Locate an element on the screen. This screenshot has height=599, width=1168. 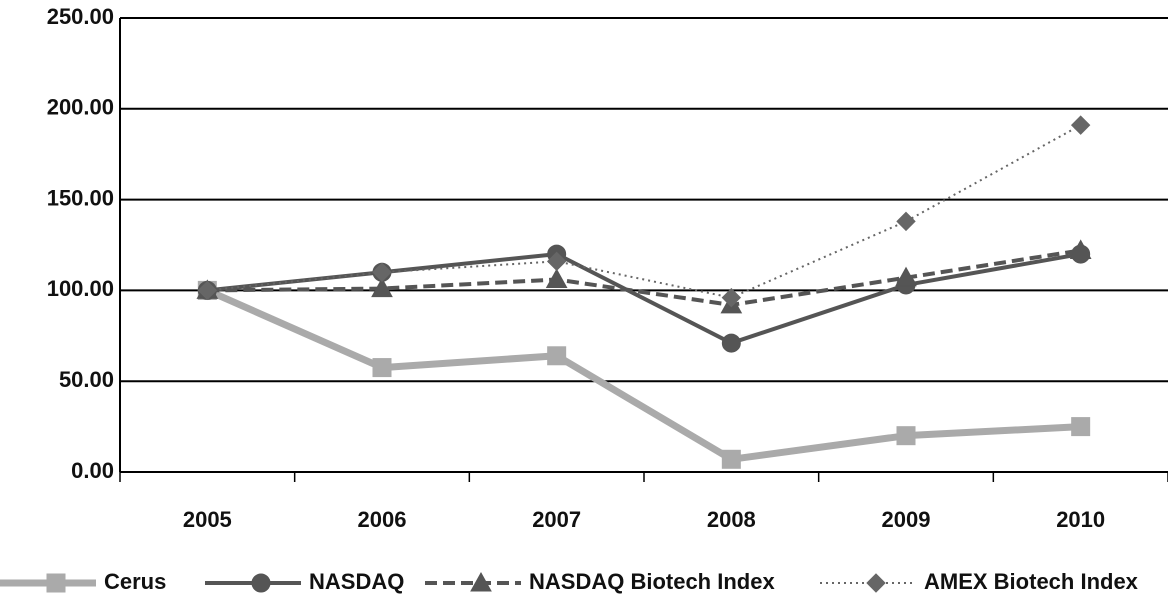
y-tick-label: 150.00 is located at coordinates (80, 197).